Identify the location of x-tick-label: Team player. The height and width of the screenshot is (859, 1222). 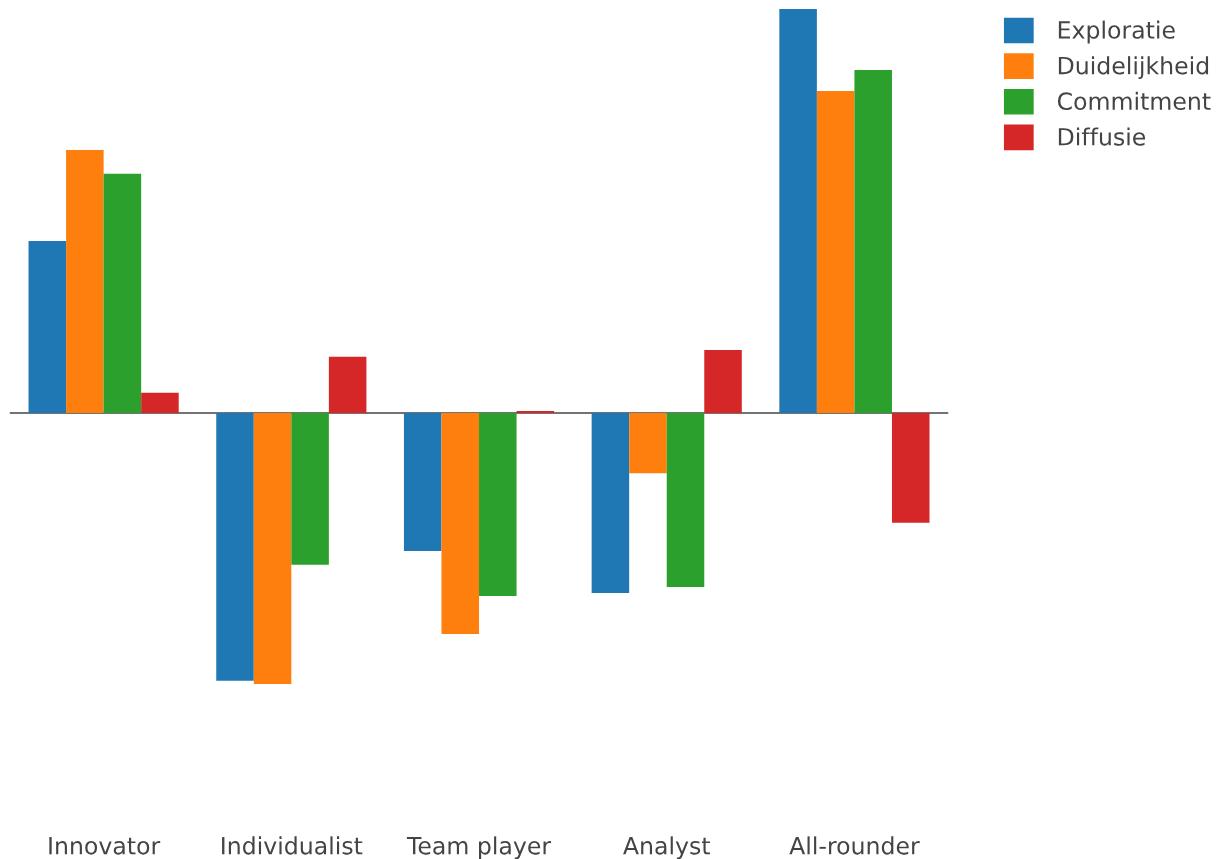
(479, 847).